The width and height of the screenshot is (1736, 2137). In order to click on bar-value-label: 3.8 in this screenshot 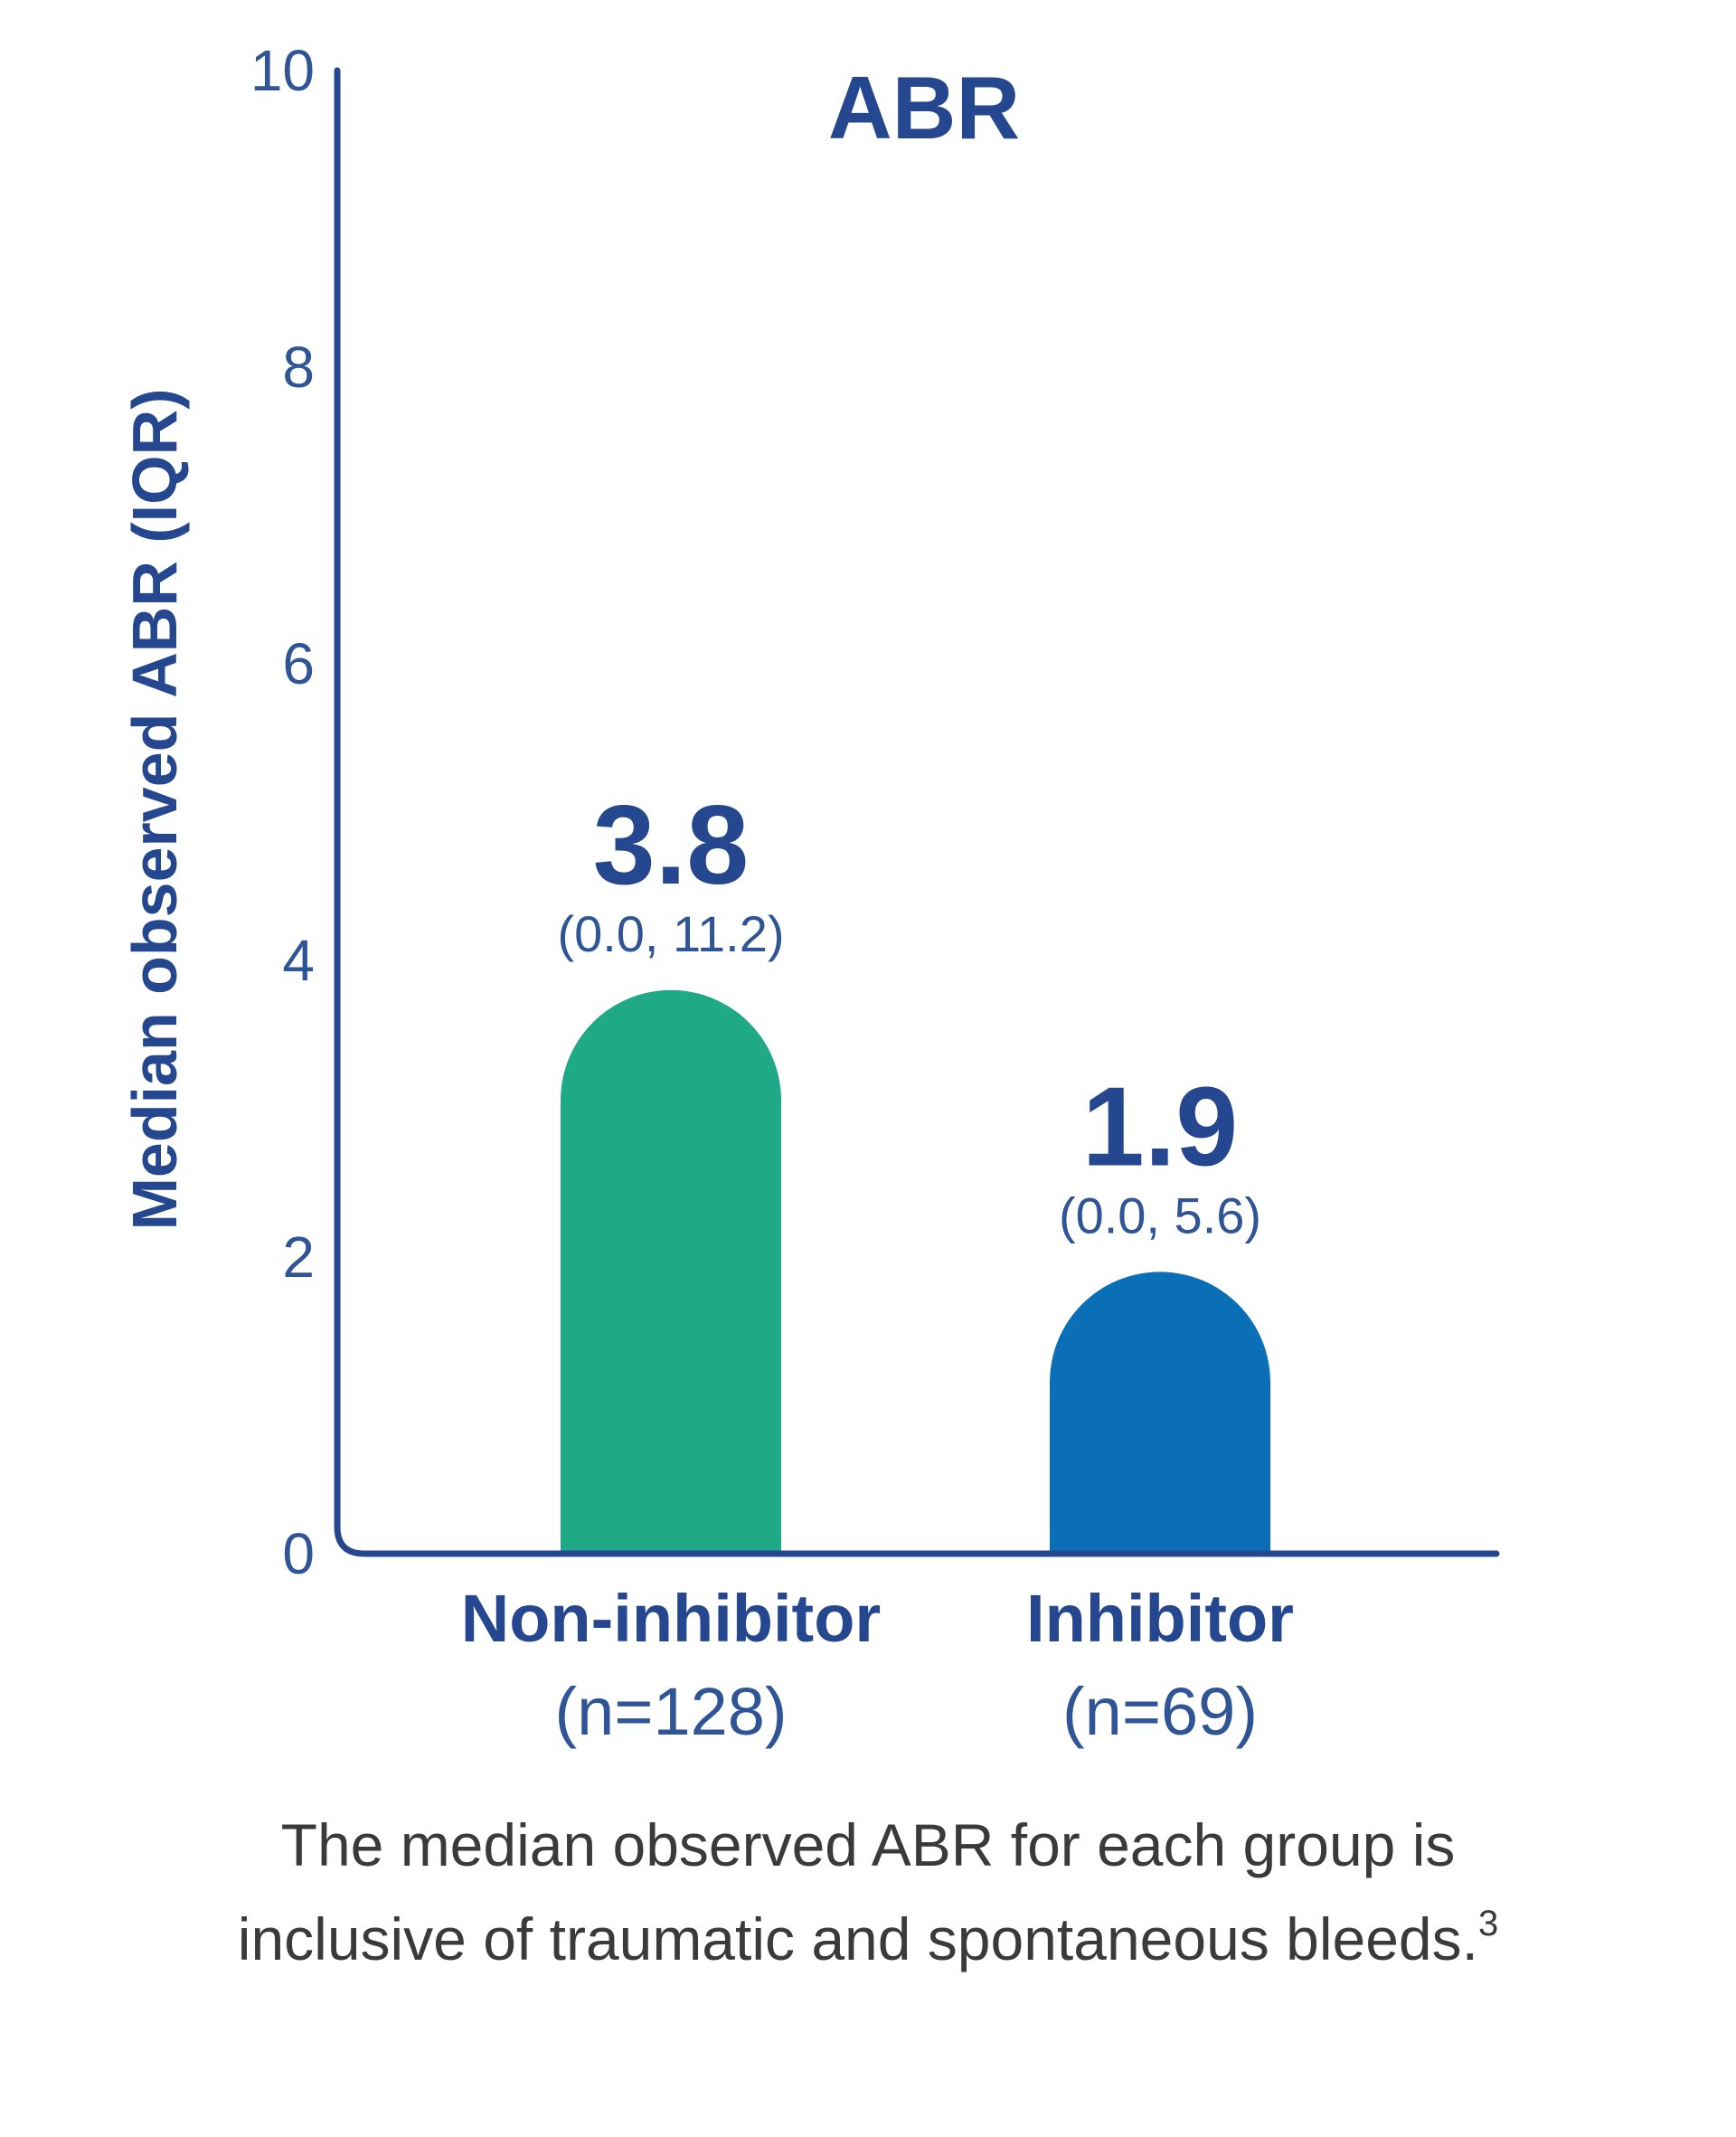, I will do `click(671, 845)`.